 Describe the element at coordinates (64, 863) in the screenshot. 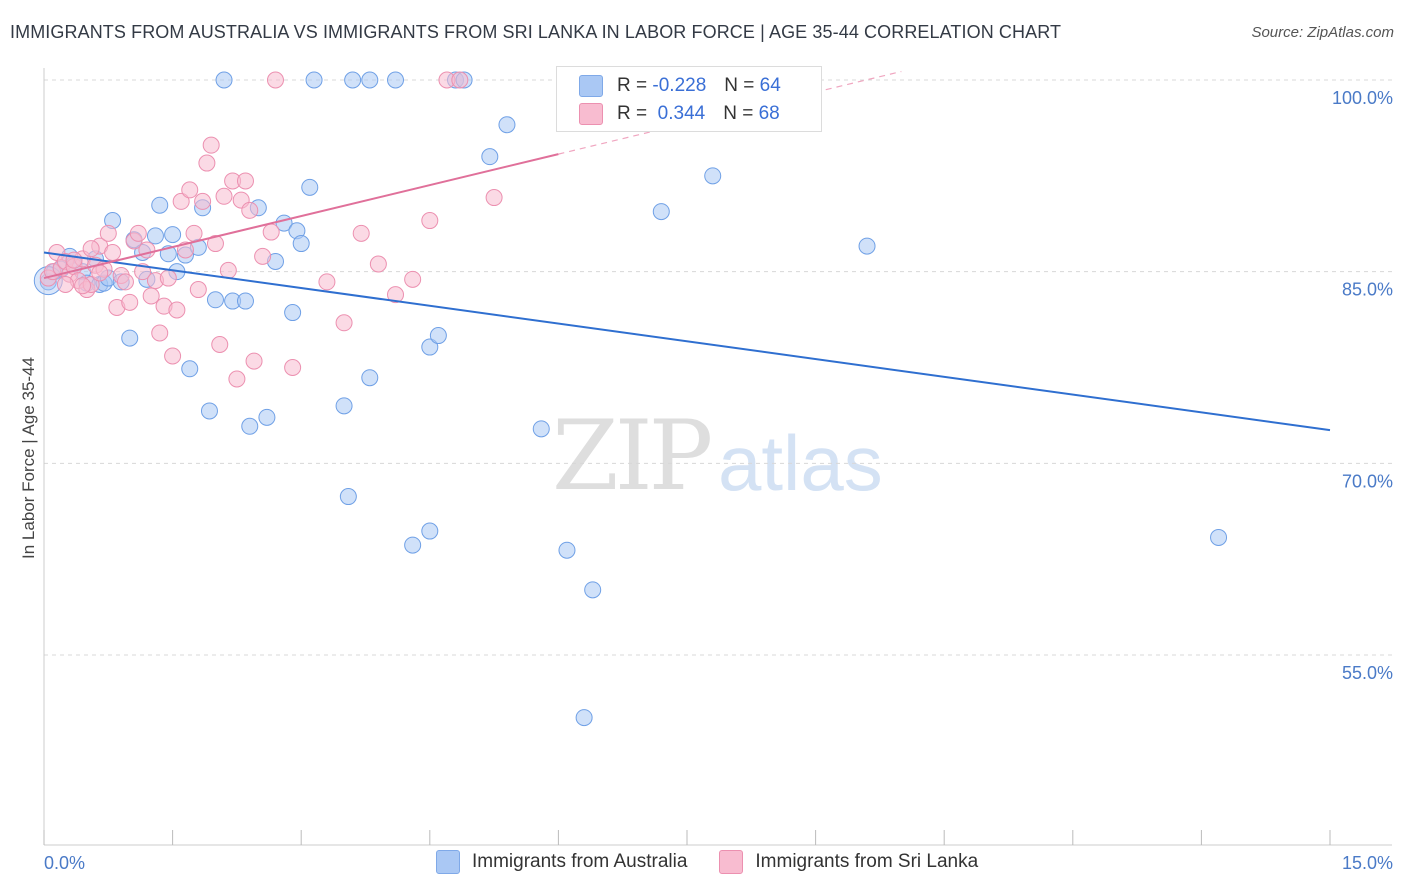

I see `x-tick-label: 0.0%` at that location.